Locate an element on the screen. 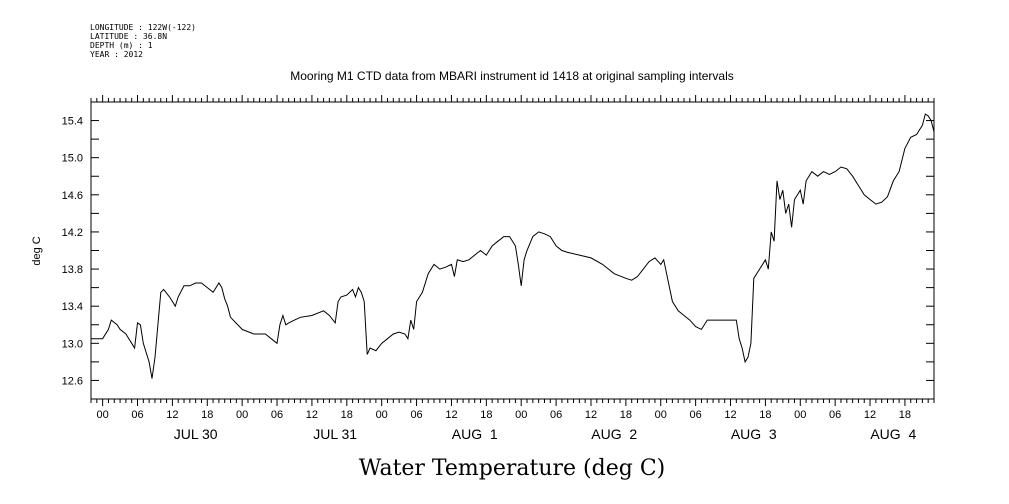 The image size is (1009, 504). y-tick-label: 13.8 is located at coordinates (72, 270).